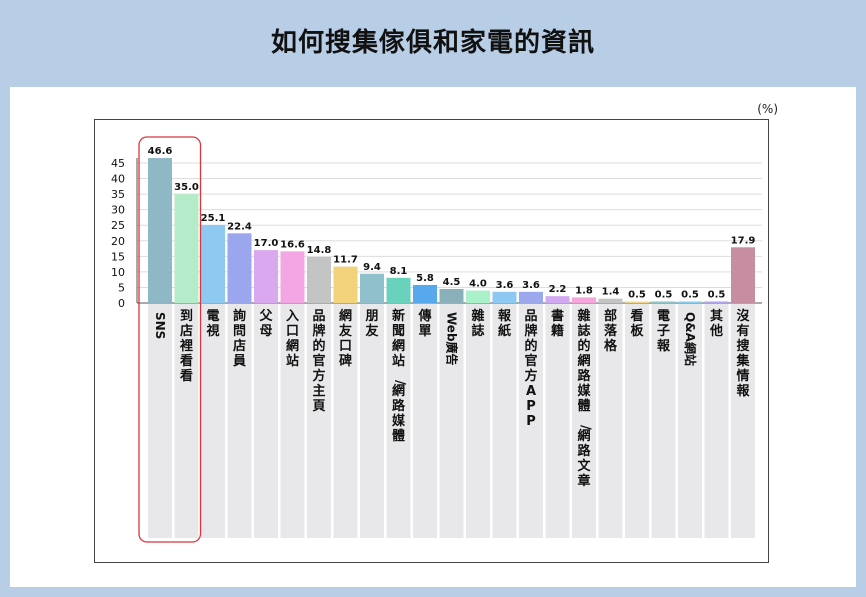 The height and width of the screenshot is (597, 866). What do you see at coordinates (345, 260) in the screenshot?
I see `data-label: 11.7` at bounding box center [345, 260].